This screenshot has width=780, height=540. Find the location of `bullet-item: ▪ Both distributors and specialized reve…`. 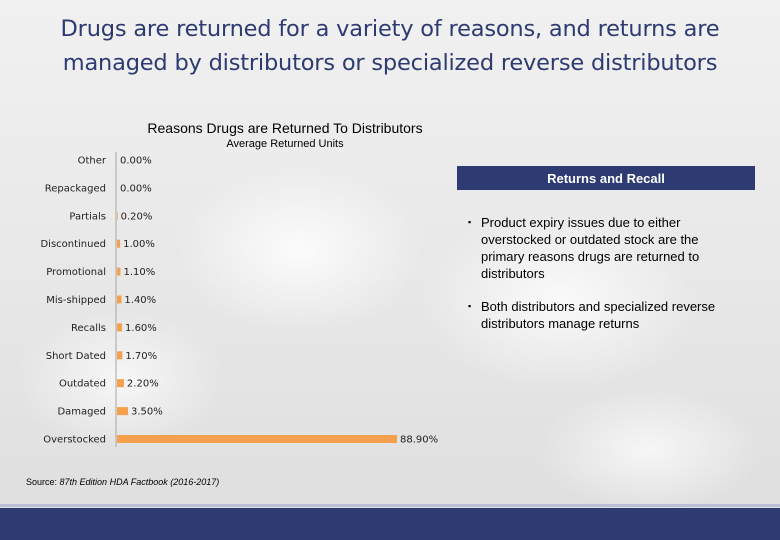

bullet-item: ▪ Both distributors and specialized reve… is located at coordinates (605, 315).